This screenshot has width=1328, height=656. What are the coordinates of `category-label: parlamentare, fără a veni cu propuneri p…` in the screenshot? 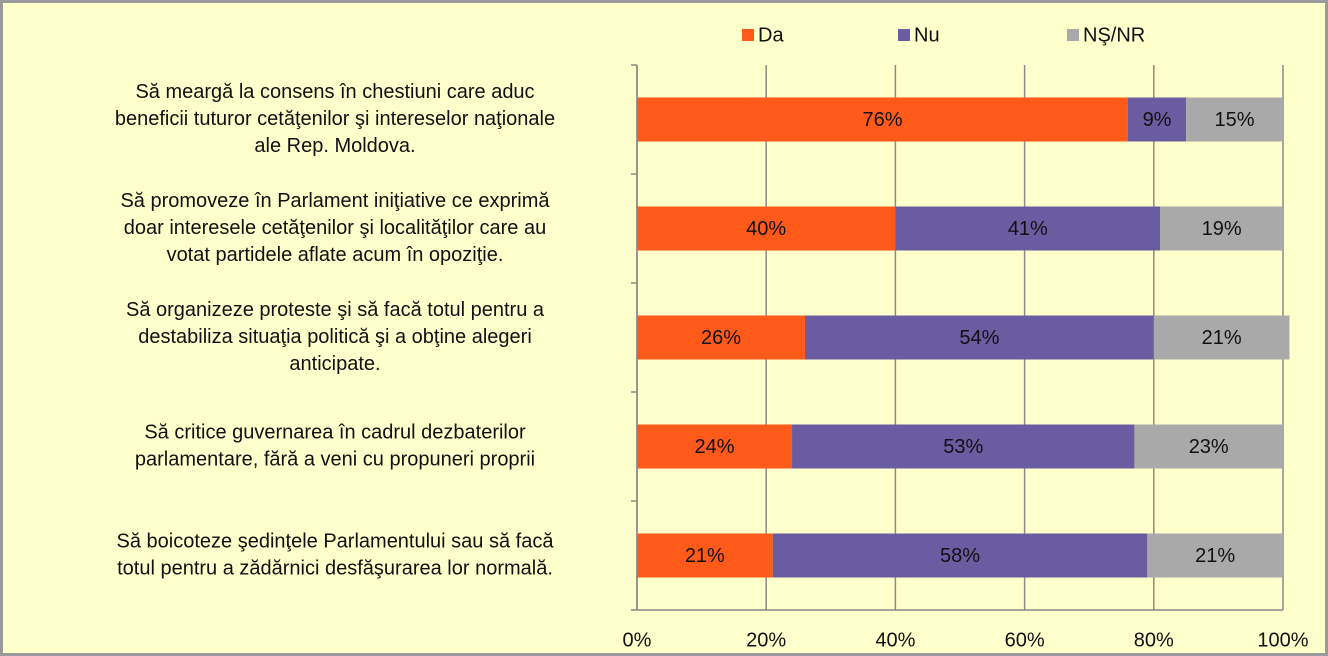 It's located at (335, 459).